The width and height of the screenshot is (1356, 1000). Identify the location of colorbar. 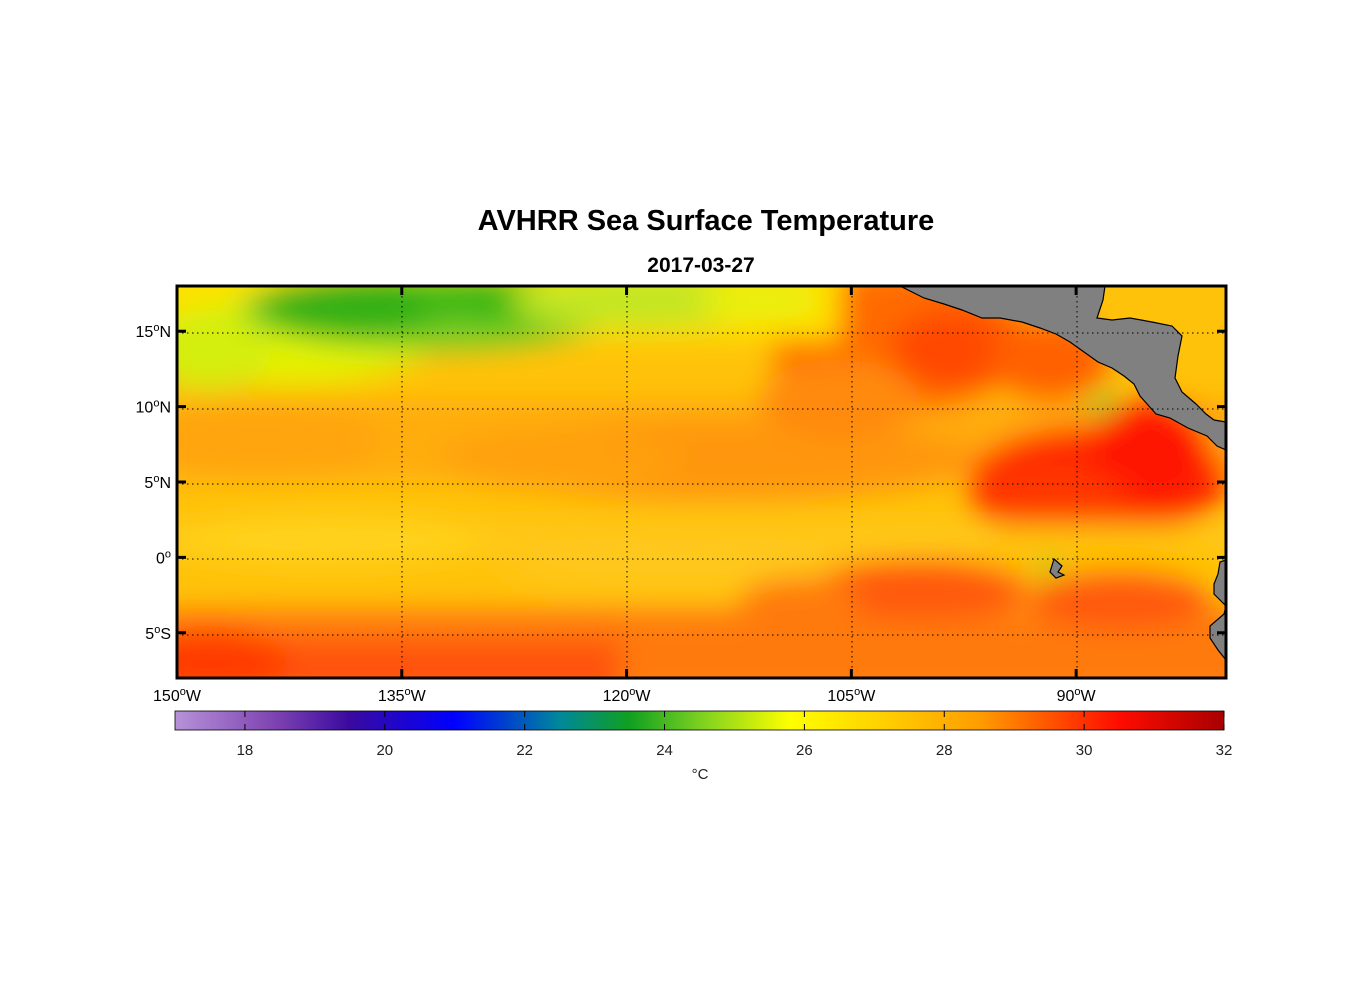
(699, 720).